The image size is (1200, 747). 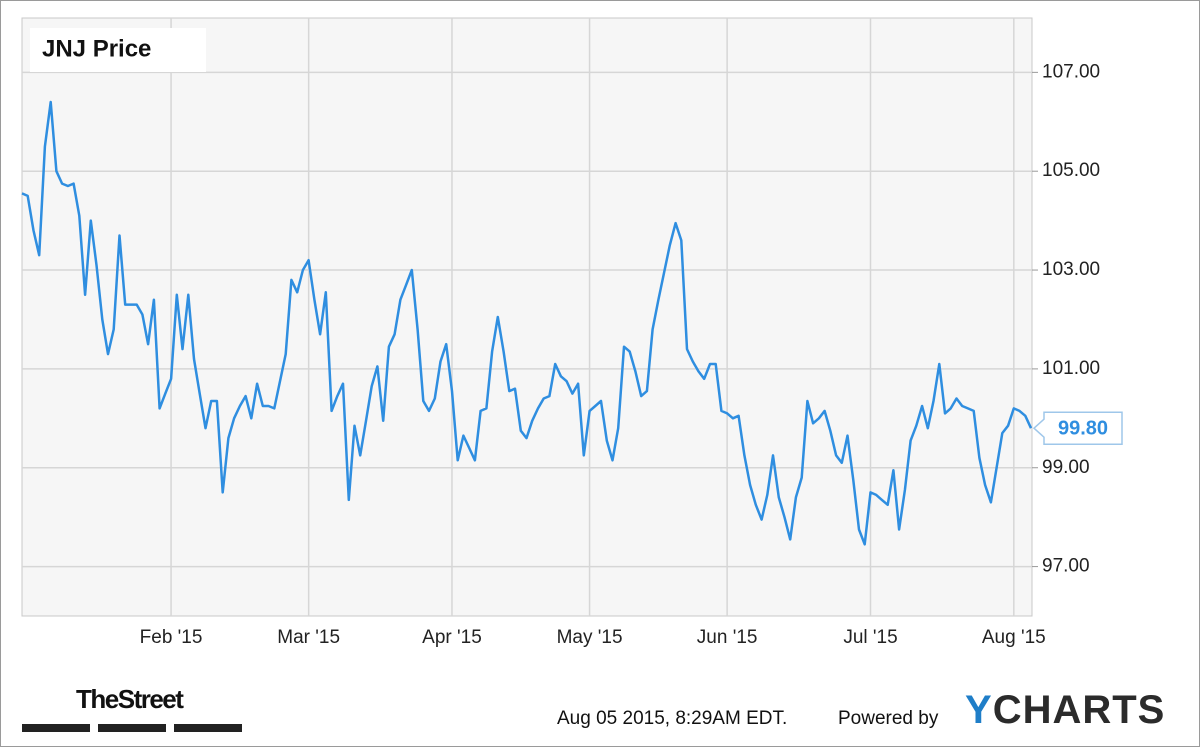 I want to click on y-tick-label: 97.00, so click(x=1066, y=566).